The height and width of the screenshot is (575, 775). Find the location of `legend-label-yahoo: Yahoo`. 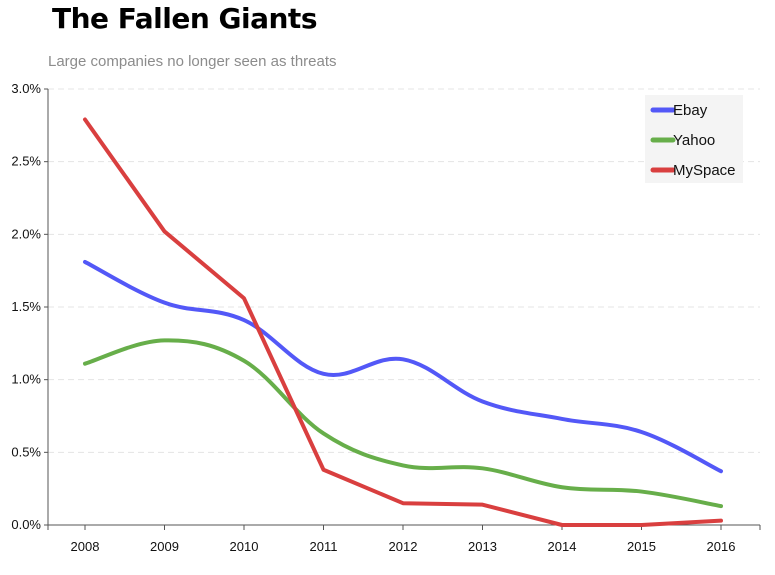

legend-label-yahoo: Yahoo is located at coordinates (694, 140).